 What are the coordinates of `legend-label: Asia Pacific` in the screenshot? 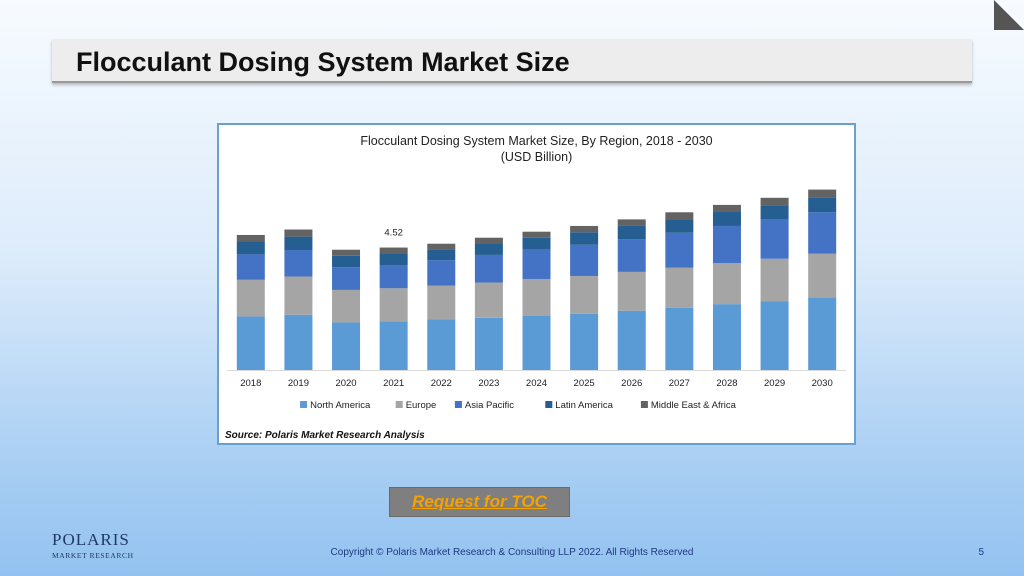 It's located at (489, 405).